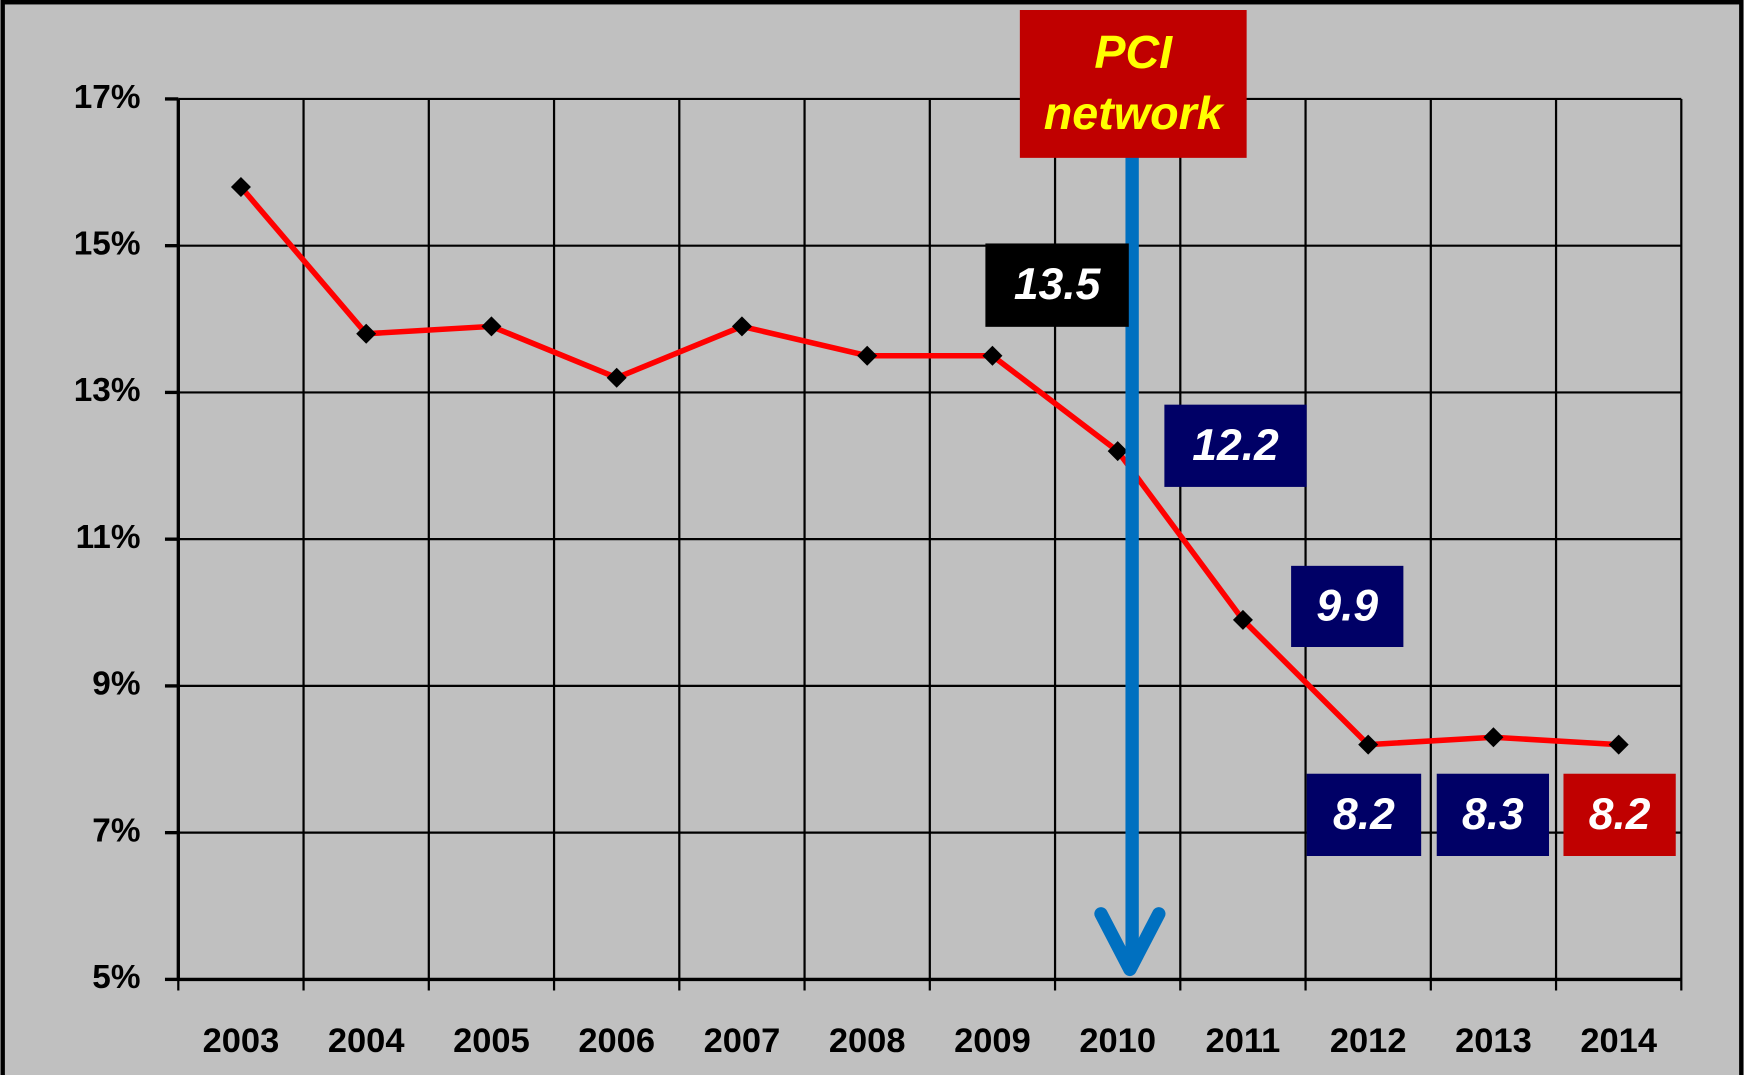 This screenshot has width=1744, height=1075. I want to click on x-tick-label: 2011, so click(1243, 1041).